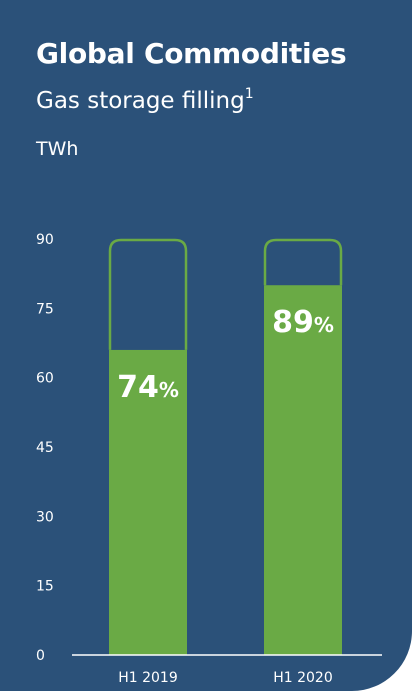 This screenshot has height=691, width=412. I want to click on chart-subtitle: Gas storage filling1, so click(145, 100).